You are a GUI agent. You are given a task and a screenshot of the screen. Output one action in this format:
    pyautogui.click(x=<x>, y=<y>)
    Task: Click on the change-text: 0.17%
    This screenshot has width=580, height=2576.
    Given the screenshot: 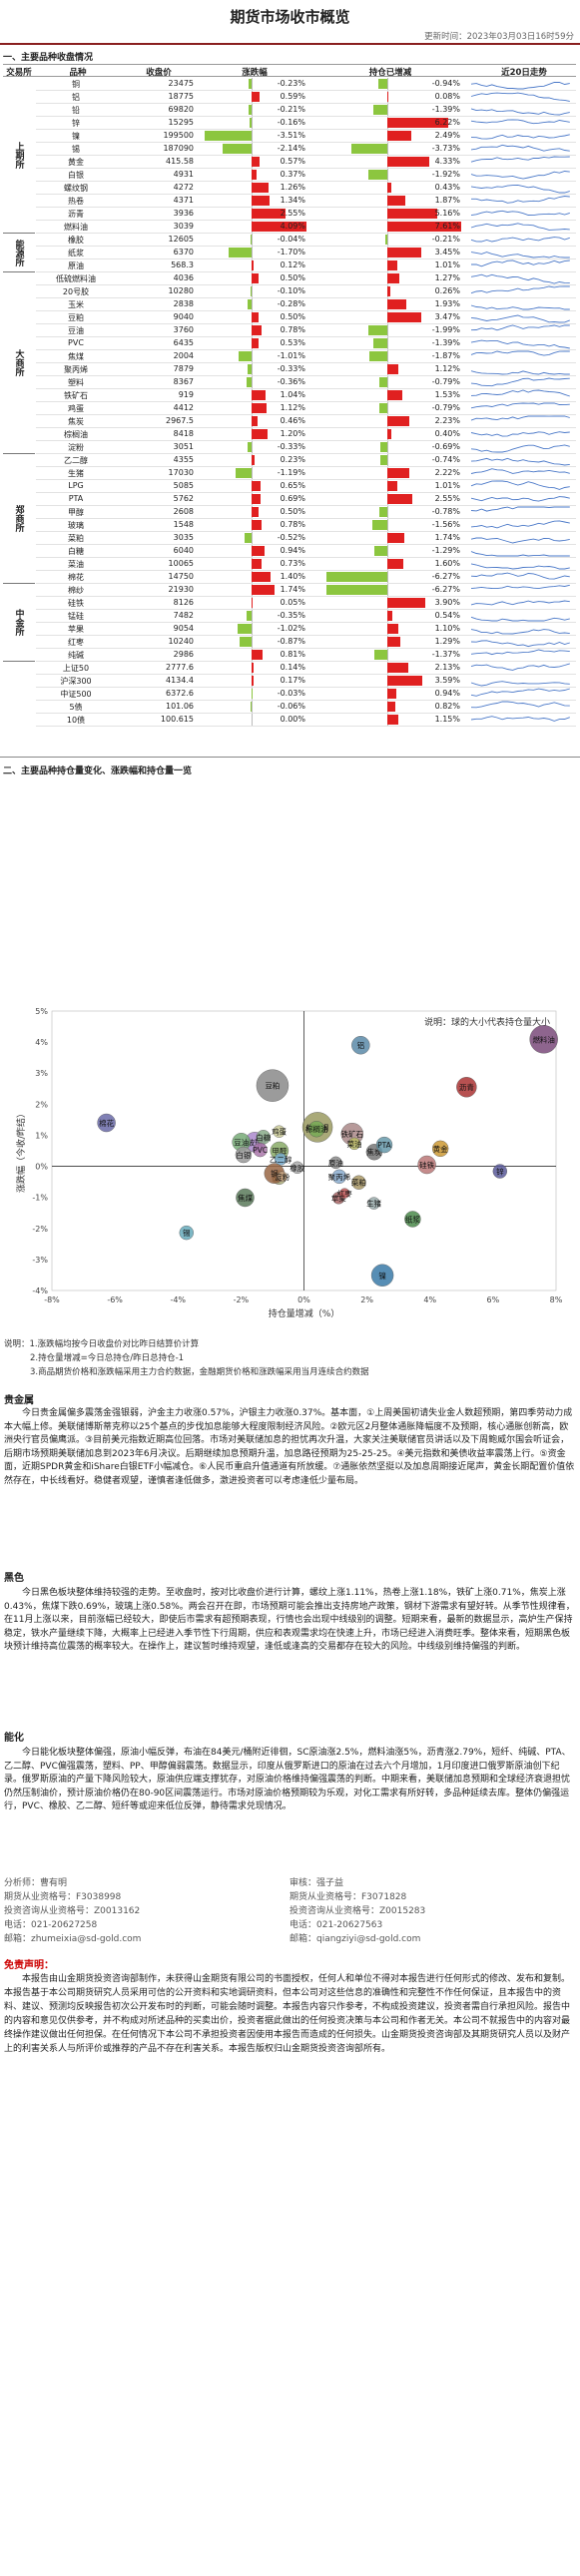 What is the action you would take?
    pyautogui.click(x=292, y=681)
    